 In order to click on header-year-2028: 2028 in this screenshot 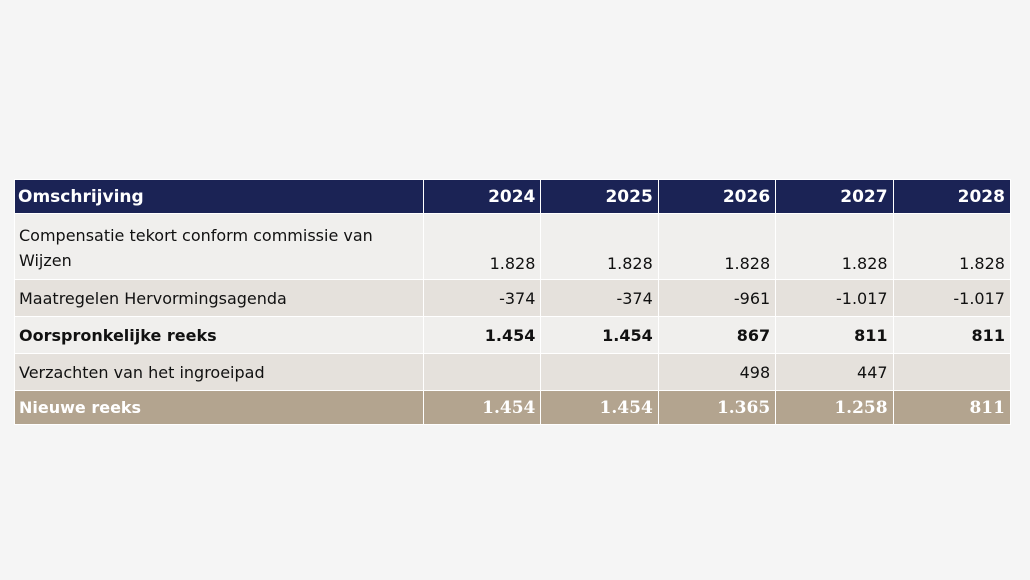, I will do `click(951, 196)`.